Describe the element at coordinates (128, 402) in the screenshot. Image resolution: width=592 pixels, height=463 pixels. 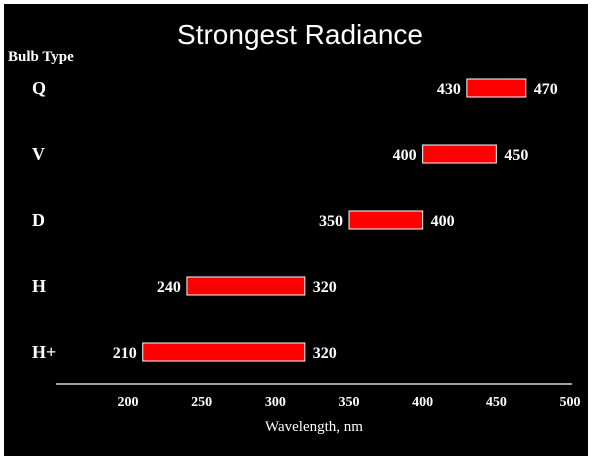
I see `x-tick-label: 200` at that location.